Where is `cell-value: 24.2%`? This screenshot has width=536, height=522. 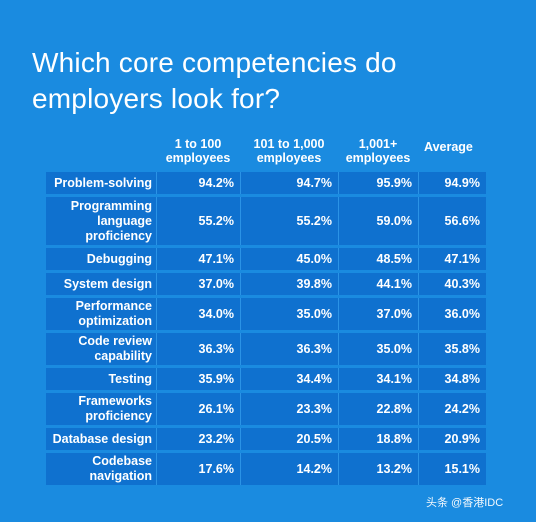 cell-value: 24.2% is located at coordinates (452, 409).